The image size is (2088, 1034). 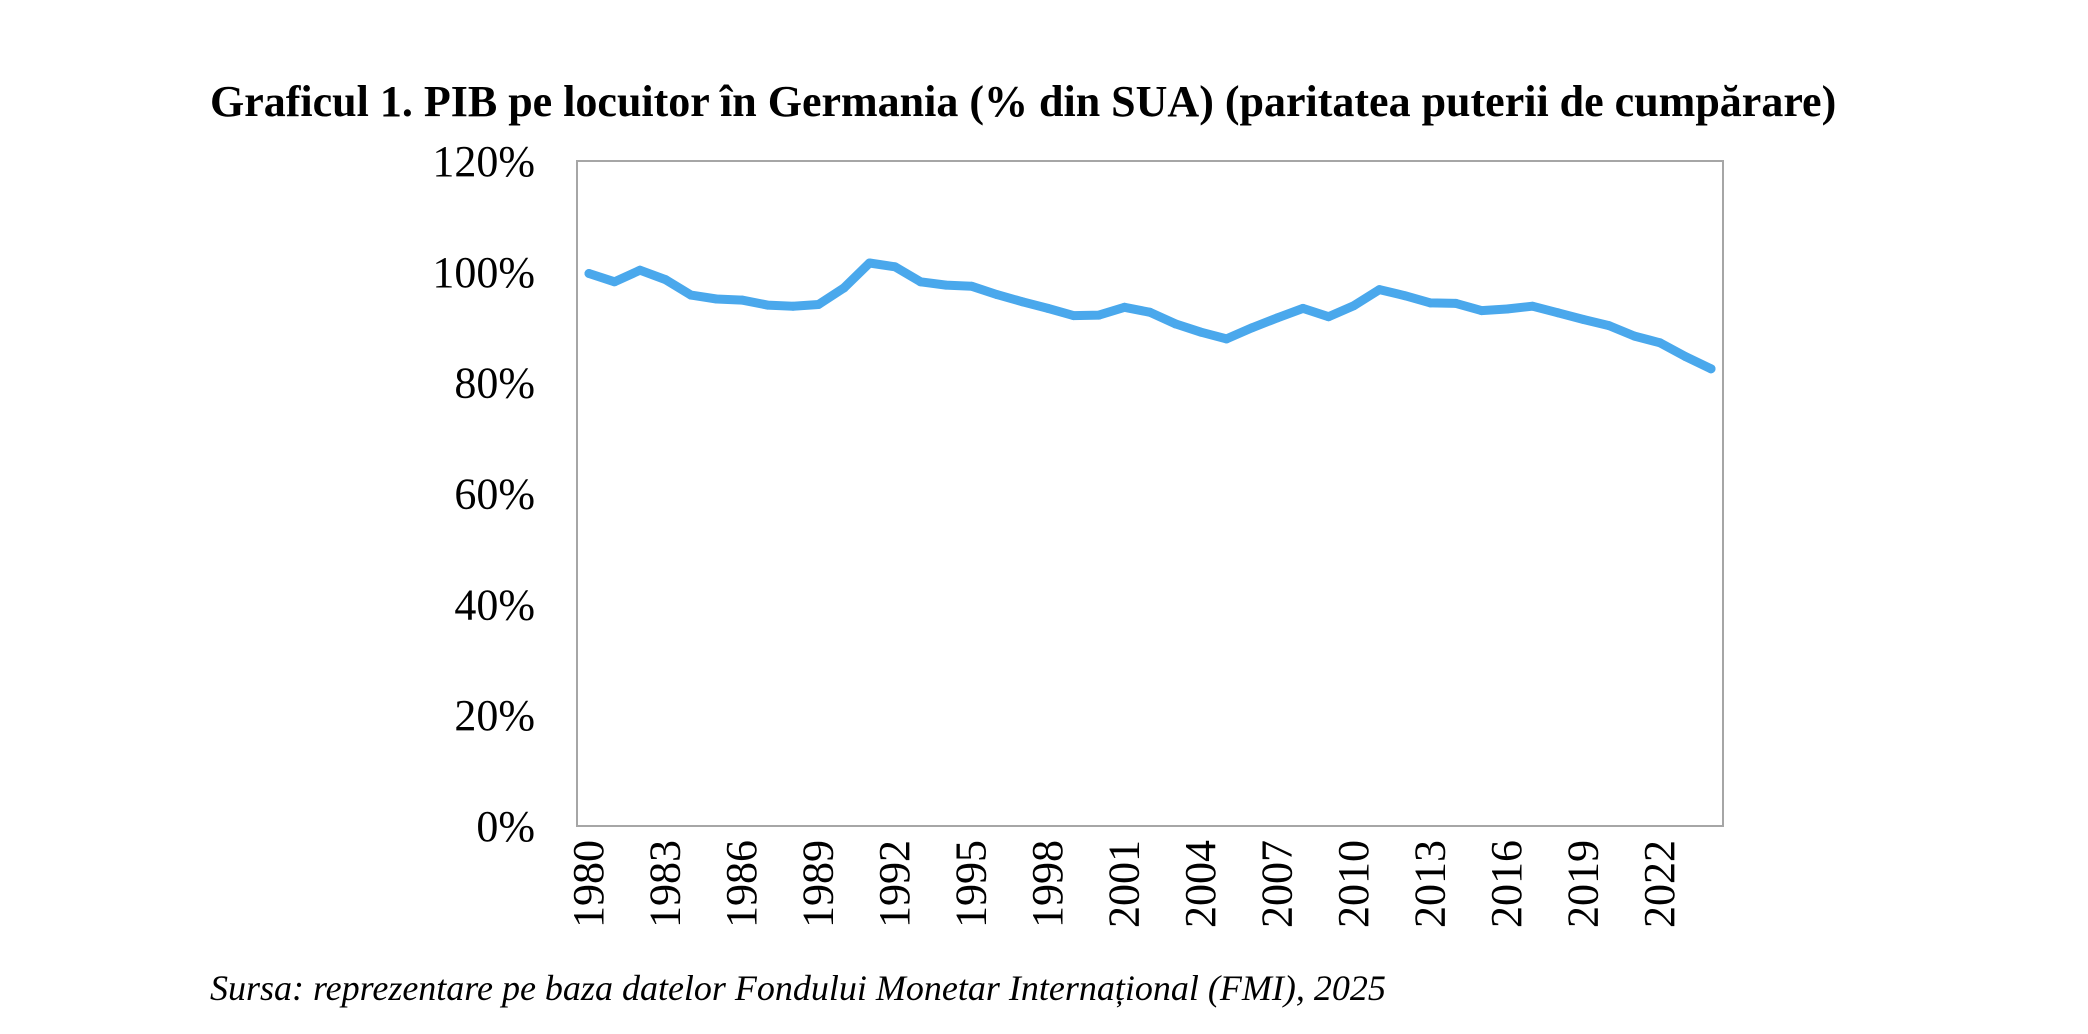 I want to click on x-tick-label: 2010, so click(x=1353, y=884).